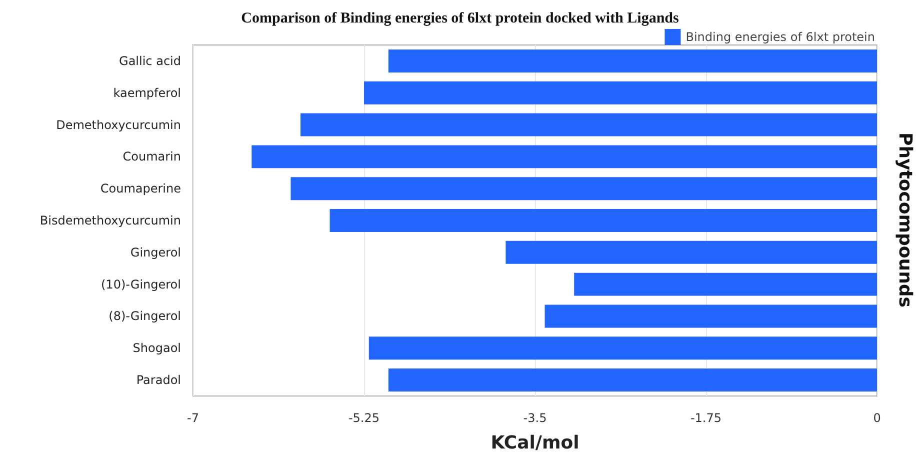 The width and height of the screenshot is (920, 466). Describe the element at coordinates (118, 125) in the screenshot. I see `y-tick-label: Demethoxycurcumin` at that location.